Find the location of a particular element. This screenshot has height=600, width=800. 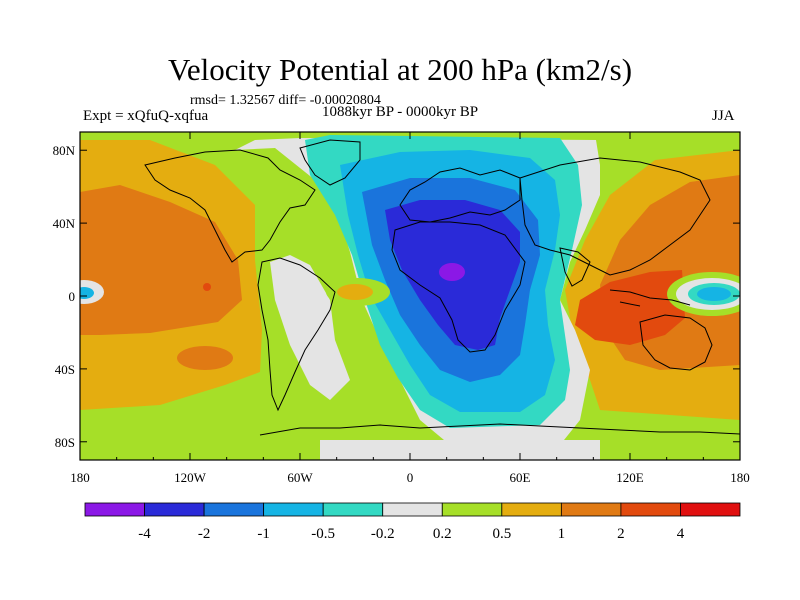

colorbar: -4 -2 -1 -0.5 -0.2 0.2 0.5 1 2 4 is located at coordinates (412, 522).